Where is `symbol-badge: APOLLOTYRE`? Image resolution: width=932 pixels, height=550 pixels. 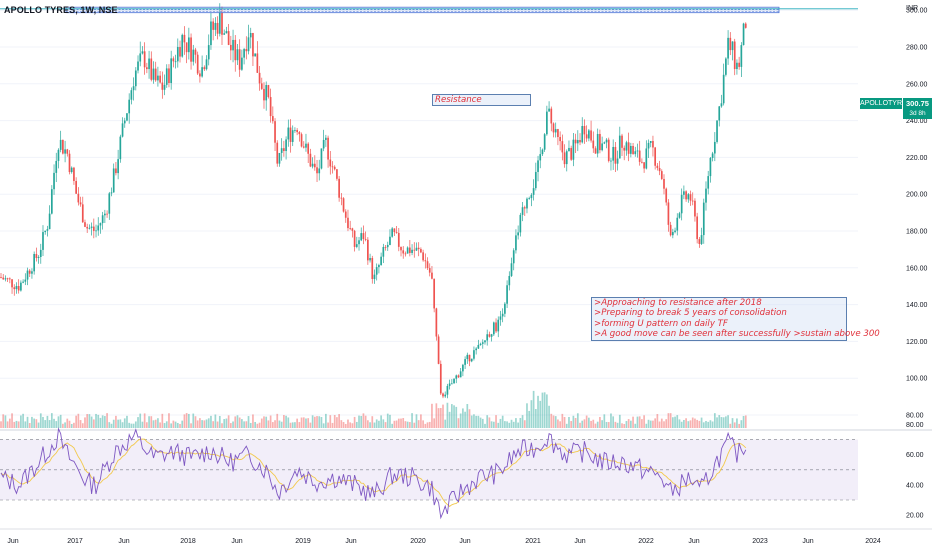 symbol-badge: APOLLOTYRE is located at coordinates (883, 103).